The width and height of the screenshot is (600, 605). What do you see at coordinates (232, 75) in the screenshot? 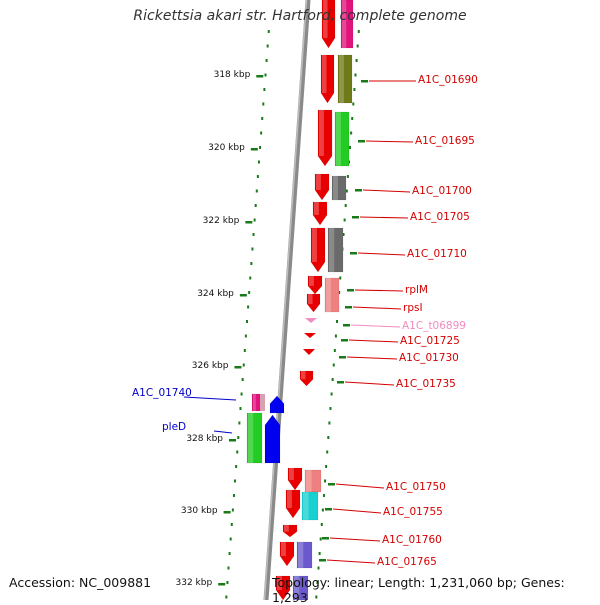
I see `kbp-tick-label: 318 kbp` at bounding box center [232, 75].